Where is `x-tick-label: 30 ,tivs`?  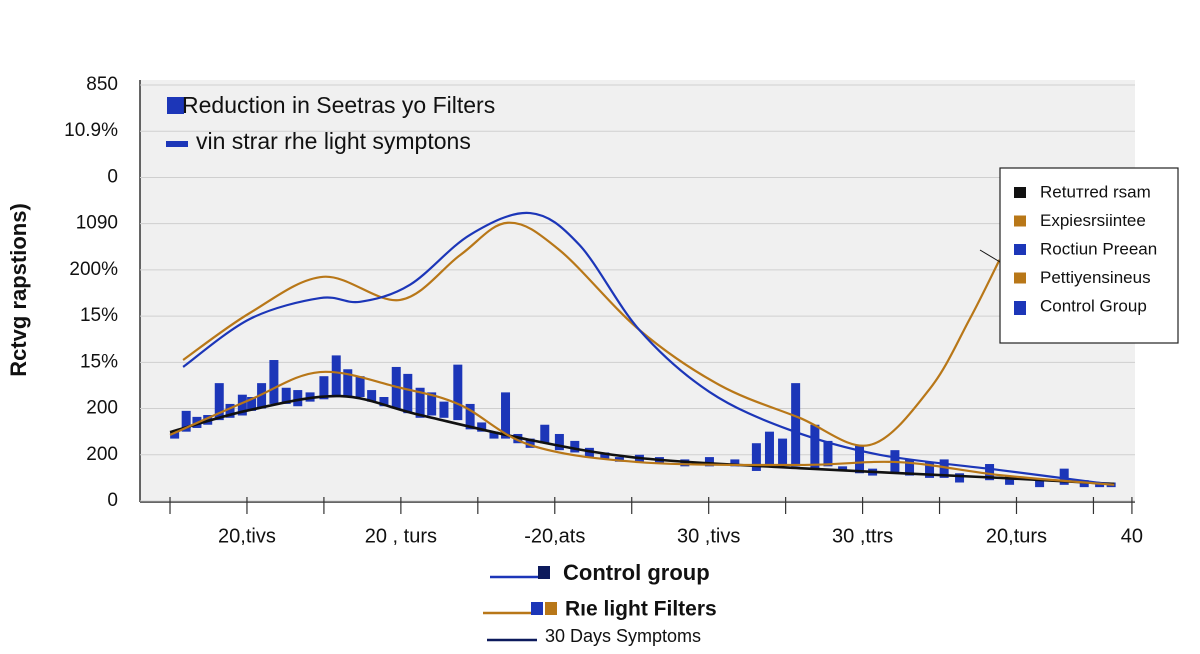 x-tick-label: 30 ,tivs is located at coordinates (708, 536).